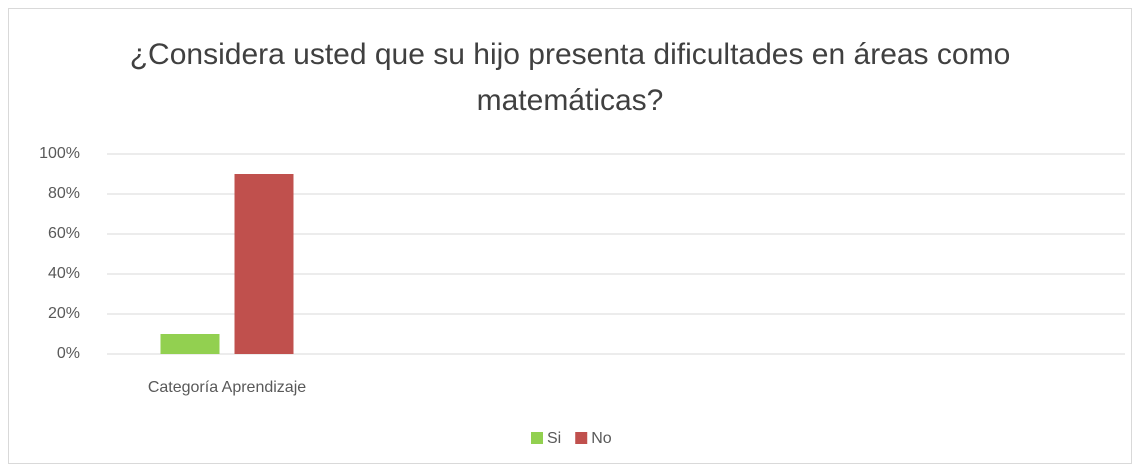  I want to click on legend-label: No, so click(601, 438).